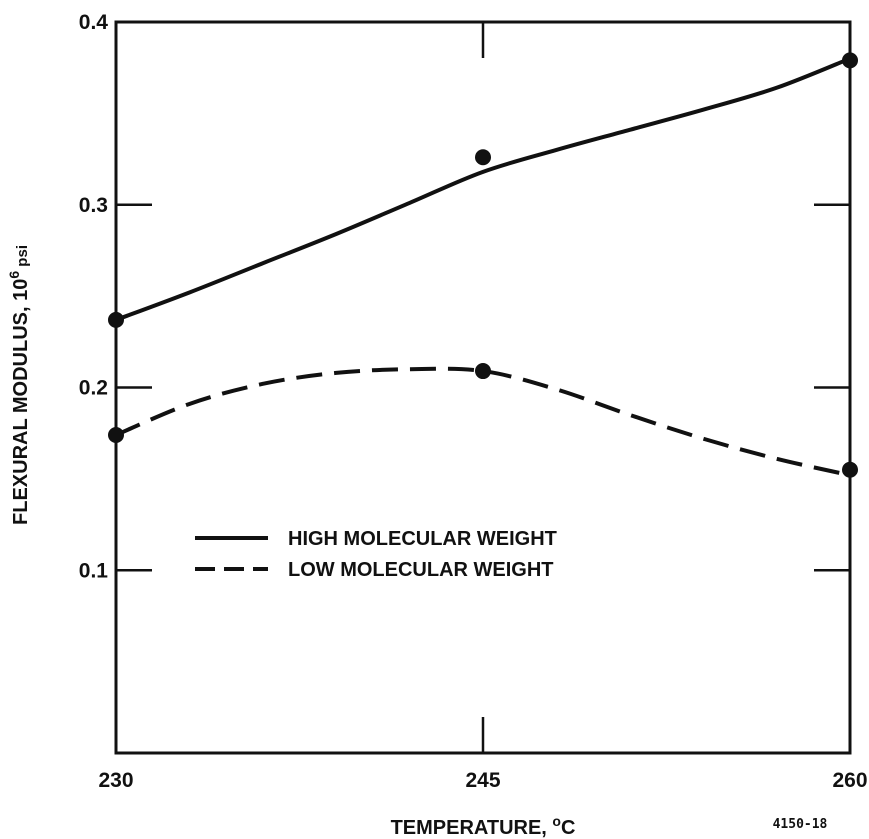 This screenshot has height=839, width=869. What do you see at coordinates (21, 402) in the screenshot?
I see `y-axis-title-main: FLEXURAL MODULUS, 10` at bounding box center [21, 402].